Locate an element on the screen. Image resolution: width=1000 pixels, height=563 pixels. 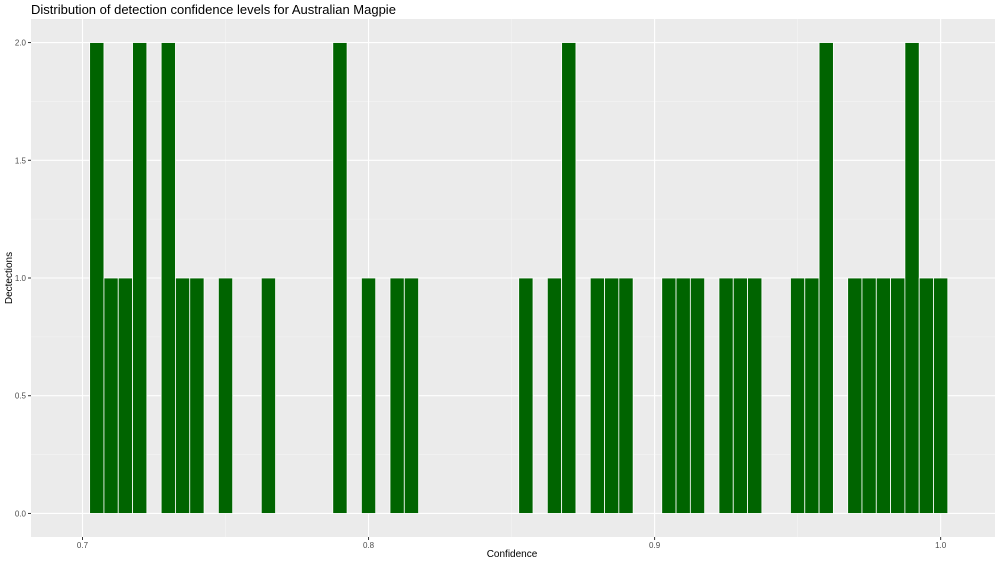
x-tick-label: 1.0 is located at coordinates (941, 545).